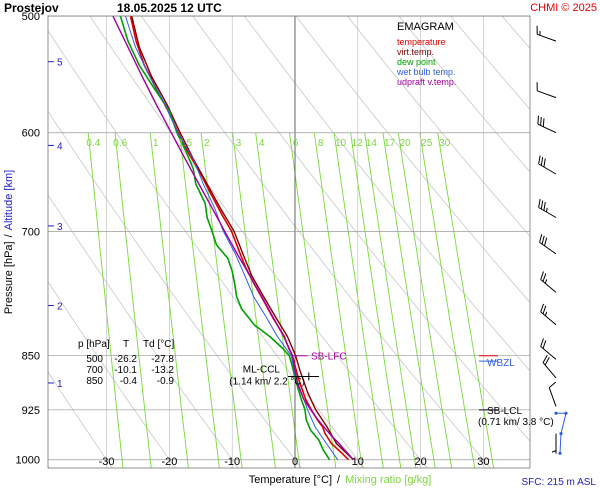 The height and width of the screenshot is (500, 600). I want to click on mixing-ratio-label: 30, so click(445, 143).